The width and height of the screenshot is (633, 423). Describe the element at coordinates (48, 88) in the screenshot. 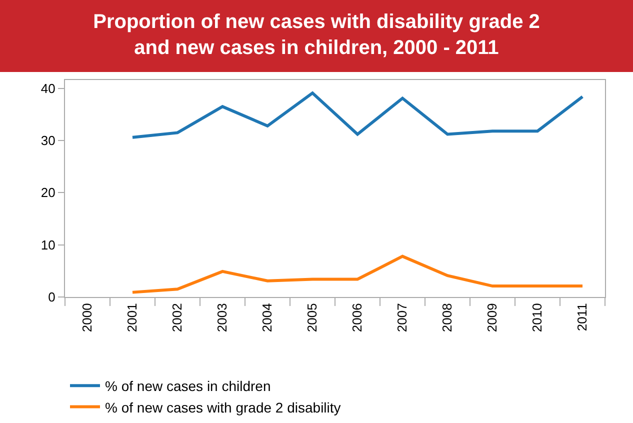

I see `y-tick-label: 40` at that location.